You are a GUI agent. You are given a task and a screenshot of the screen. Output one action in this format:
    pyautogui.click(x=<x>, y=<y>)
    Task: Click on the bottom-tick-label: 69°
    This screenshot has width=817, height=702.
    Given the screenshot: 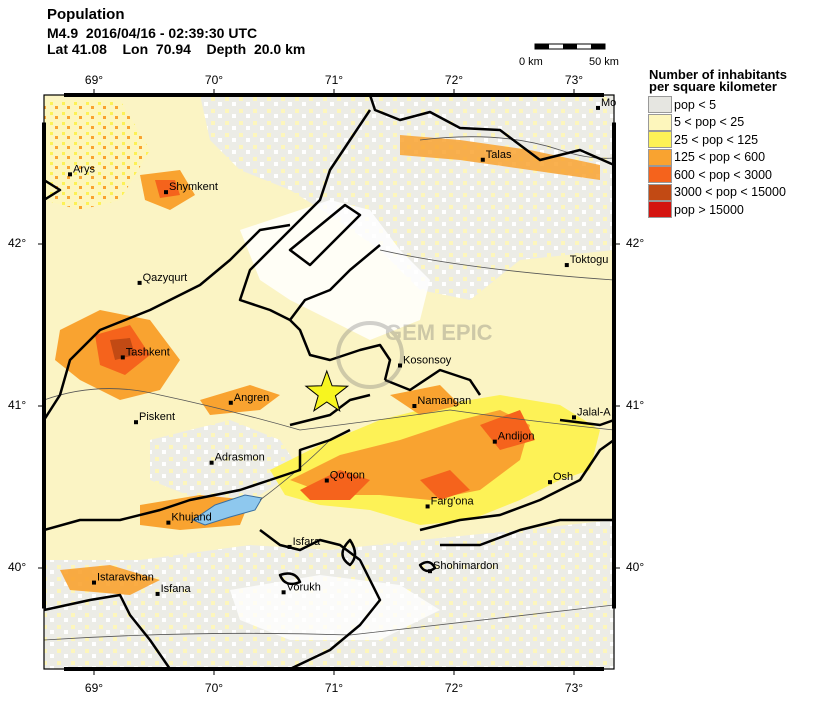 What is the action you would take?
    pyautogui.click(x=94, y=688)
    